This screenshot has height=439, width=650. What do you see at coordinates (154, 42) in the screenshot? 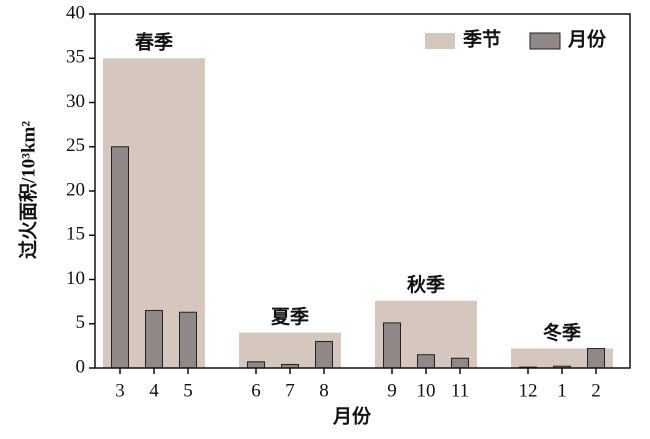
I see `season-label: 春季` at bounding box center [154, 42].